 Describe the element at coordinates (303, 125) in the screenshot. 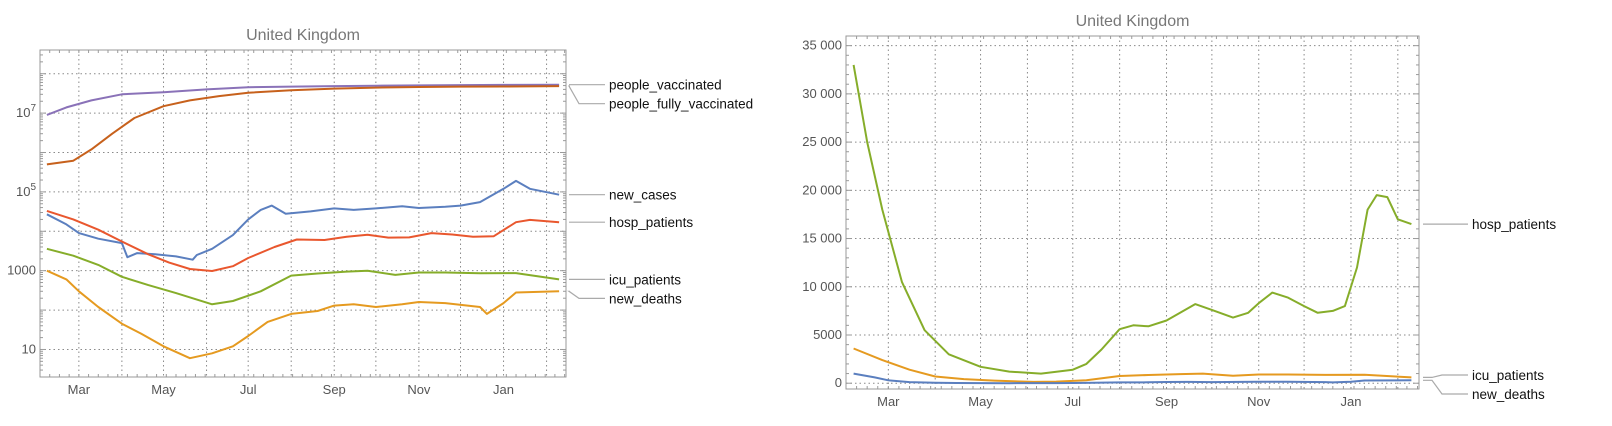

I see `series-line-people_fully_vaccinated` at that location.